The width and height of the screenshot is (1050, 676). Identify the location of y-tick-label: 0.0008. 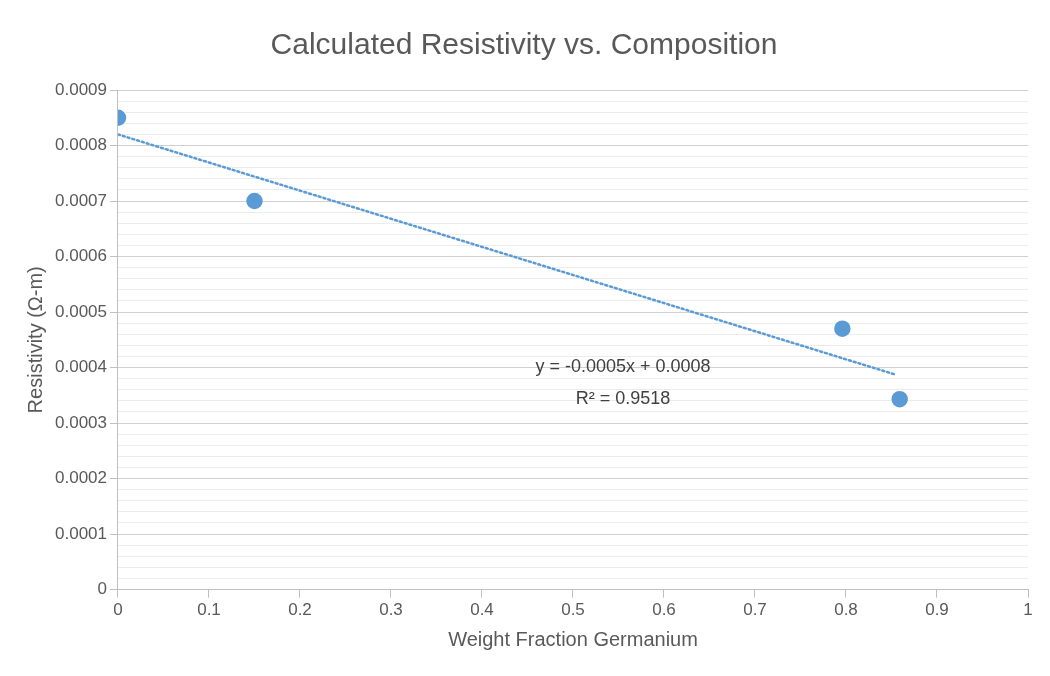
(81, 145).